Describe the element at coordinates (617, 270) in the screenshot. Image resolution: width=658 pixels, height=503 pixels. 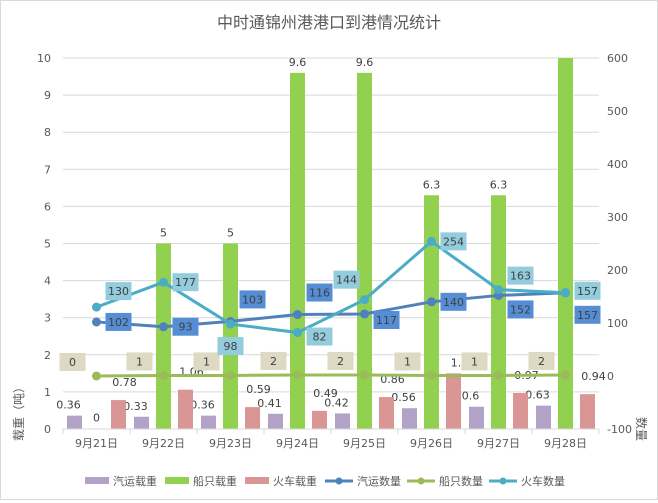
I see `y2-tick-label: 200` at that location.